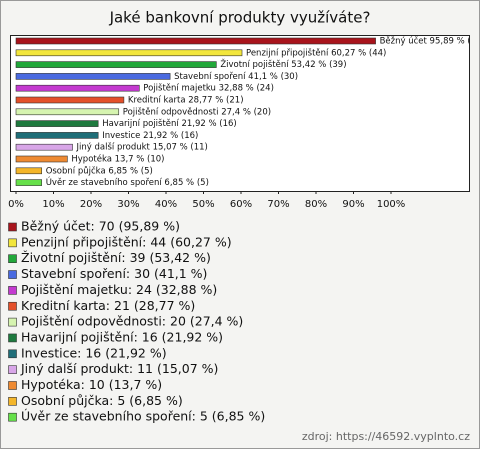 The height and width of the screenshot is (453, 480). What do you see at coordinates (122, 336) in the screenshot?
I see `legend-label: Havarijní pojištění: 16 (21,92 %)` at bounding box center [122, 336].